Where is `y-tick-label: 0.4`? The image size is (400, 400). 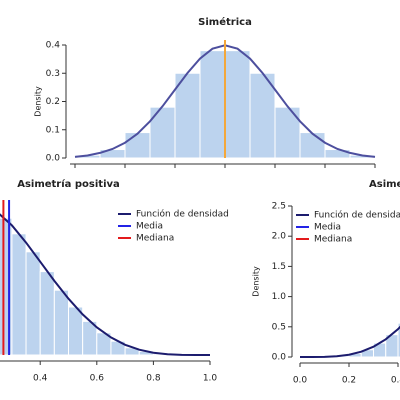
y-tick-label: 0.4 is located at coordinates (53, 46).